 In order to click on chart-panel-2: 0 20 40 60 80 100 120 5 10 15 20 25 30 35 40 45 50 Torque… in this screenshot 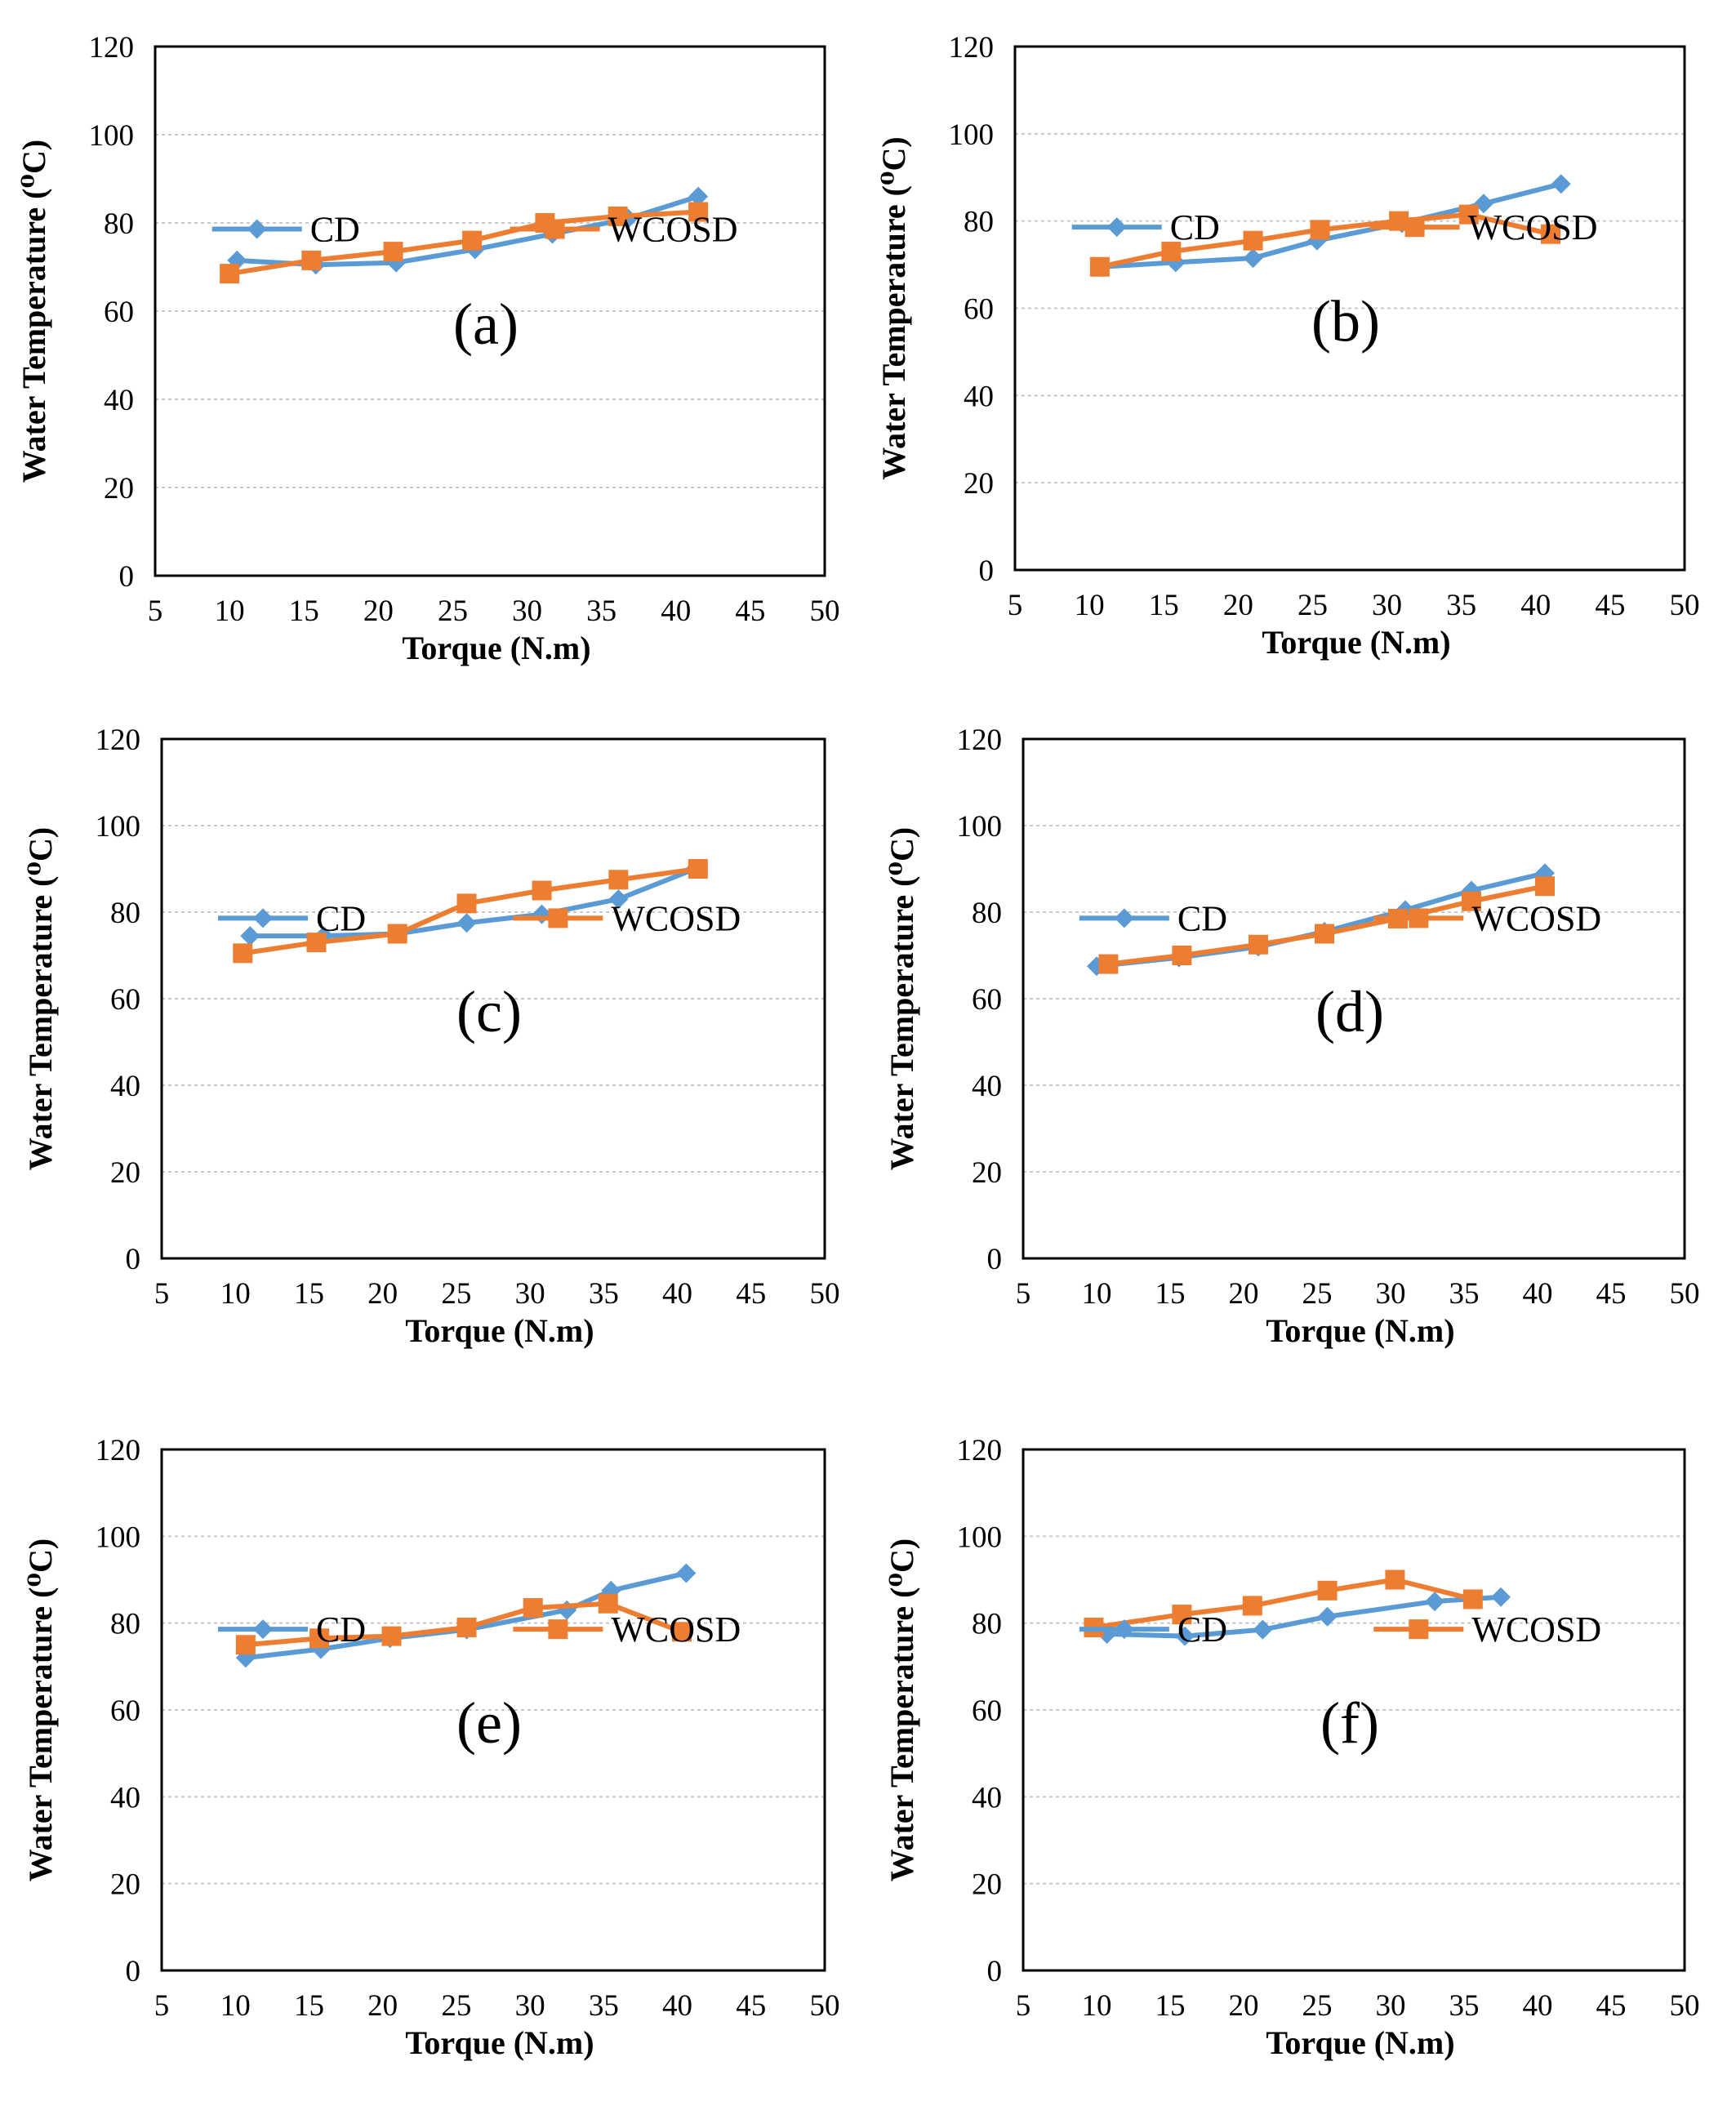, I will do `click(1288, 346)`.